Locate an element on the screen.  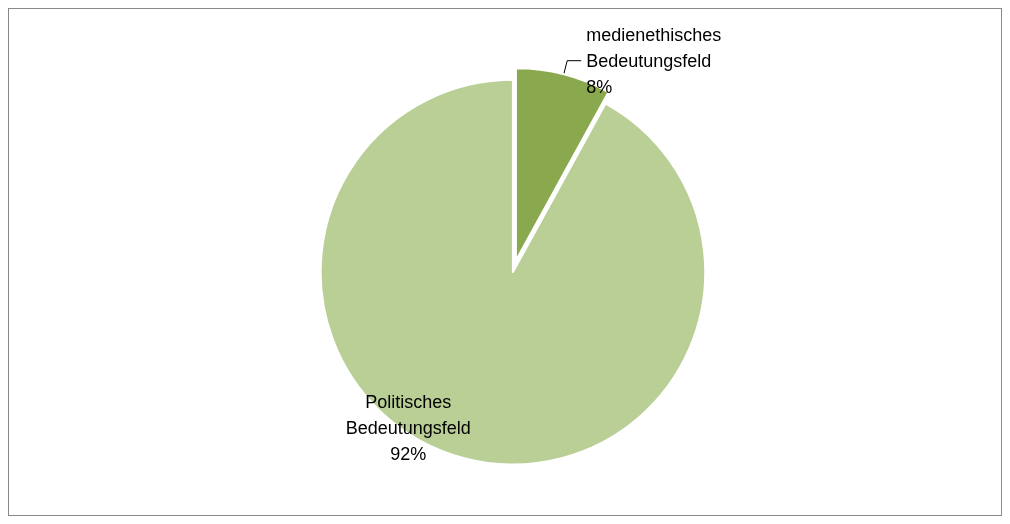
slice-label: medienethisches Bedeutungsfeld is located at coordinates (654, 47).